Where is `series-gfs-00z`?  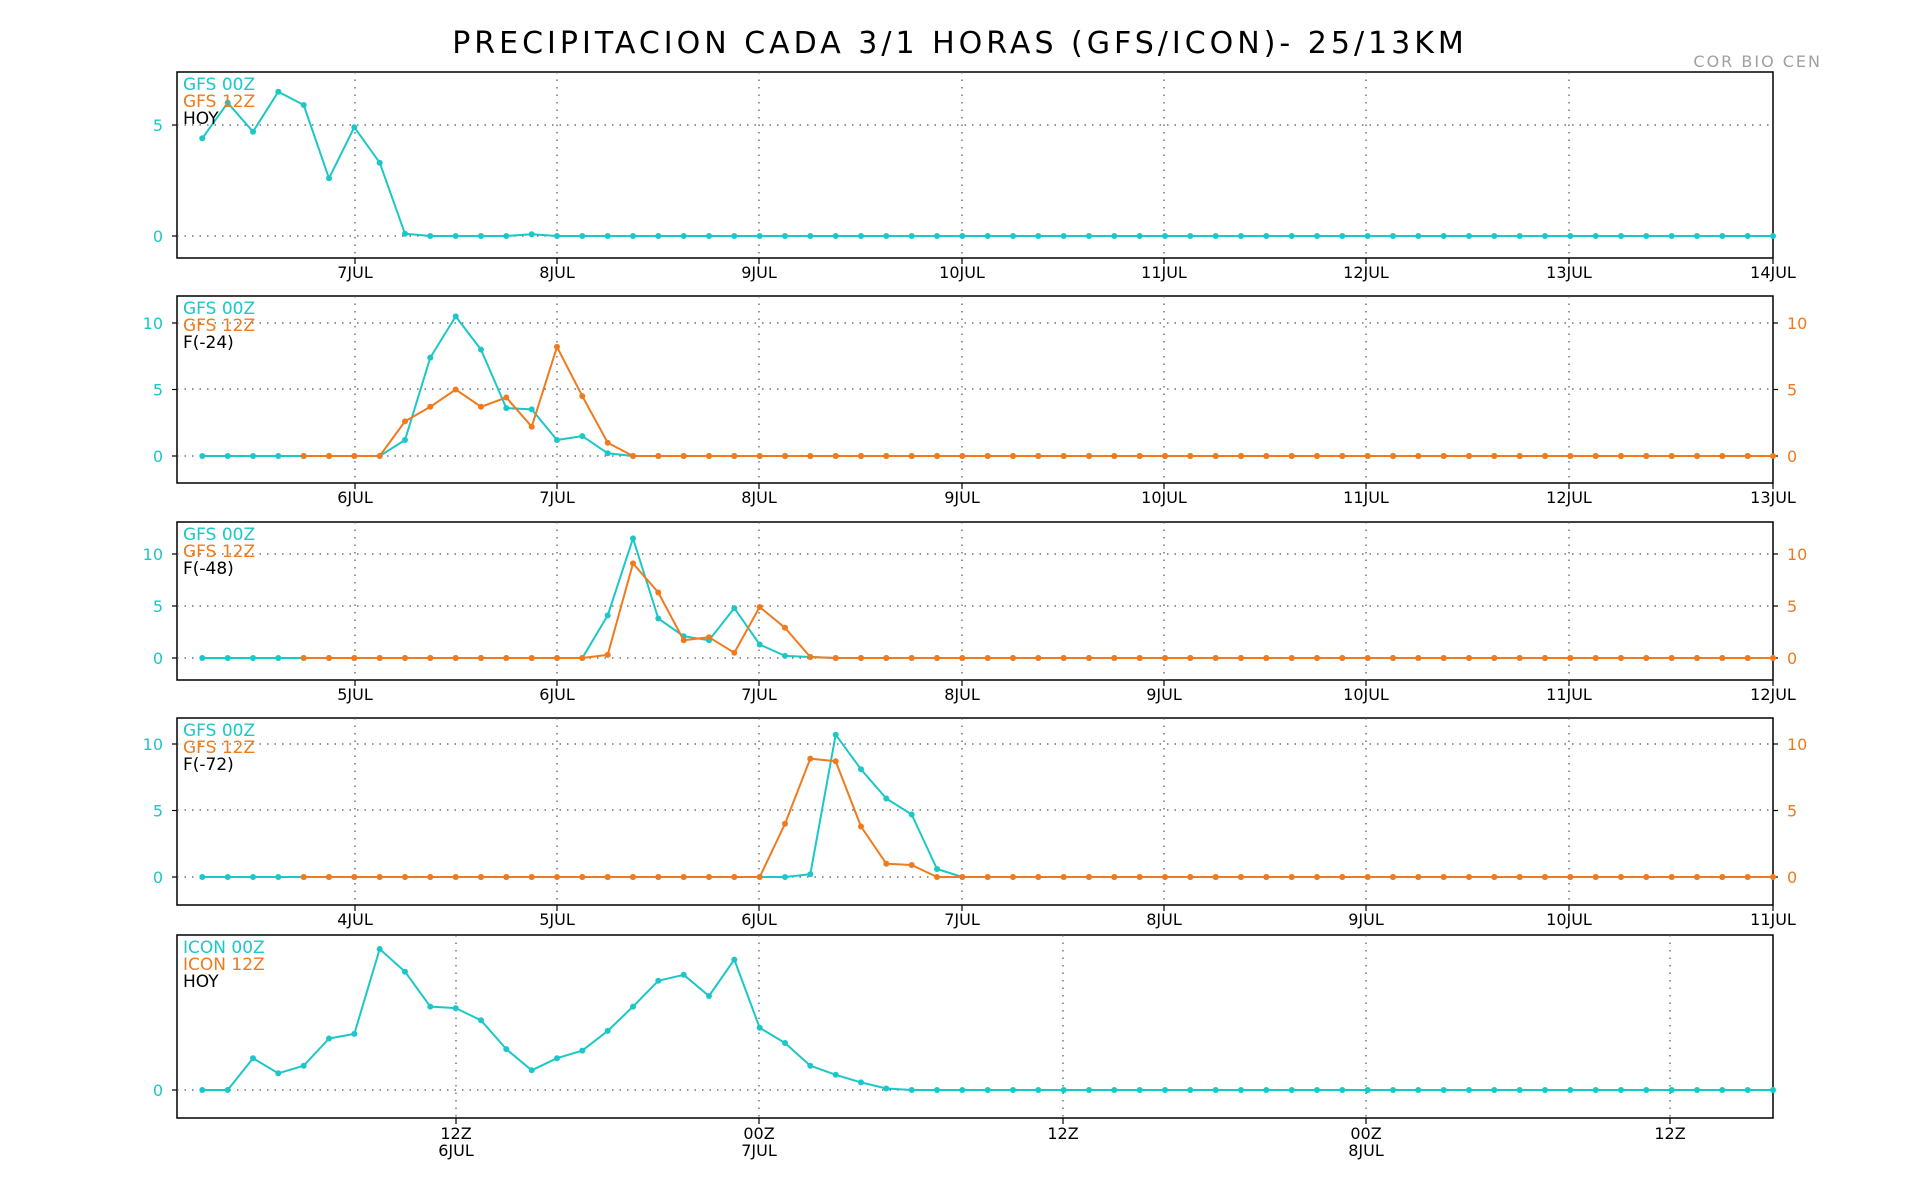 series-gfs-00z is located at coordinates (975, 805).